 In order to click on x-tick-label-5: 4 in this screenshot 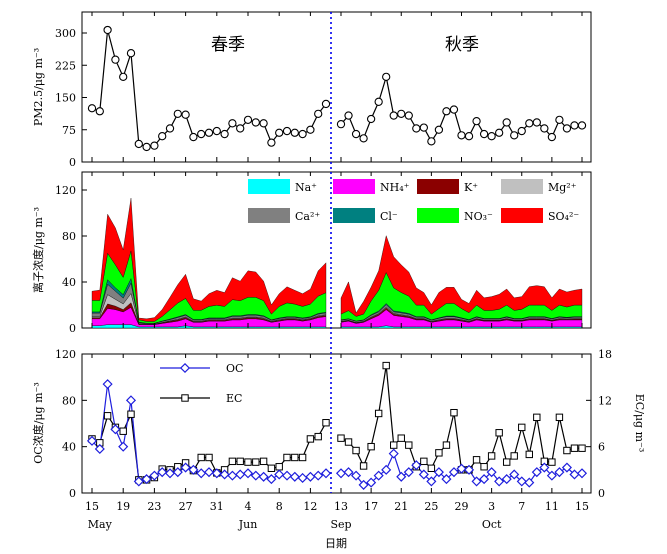, I will do `click(248, 506)`.